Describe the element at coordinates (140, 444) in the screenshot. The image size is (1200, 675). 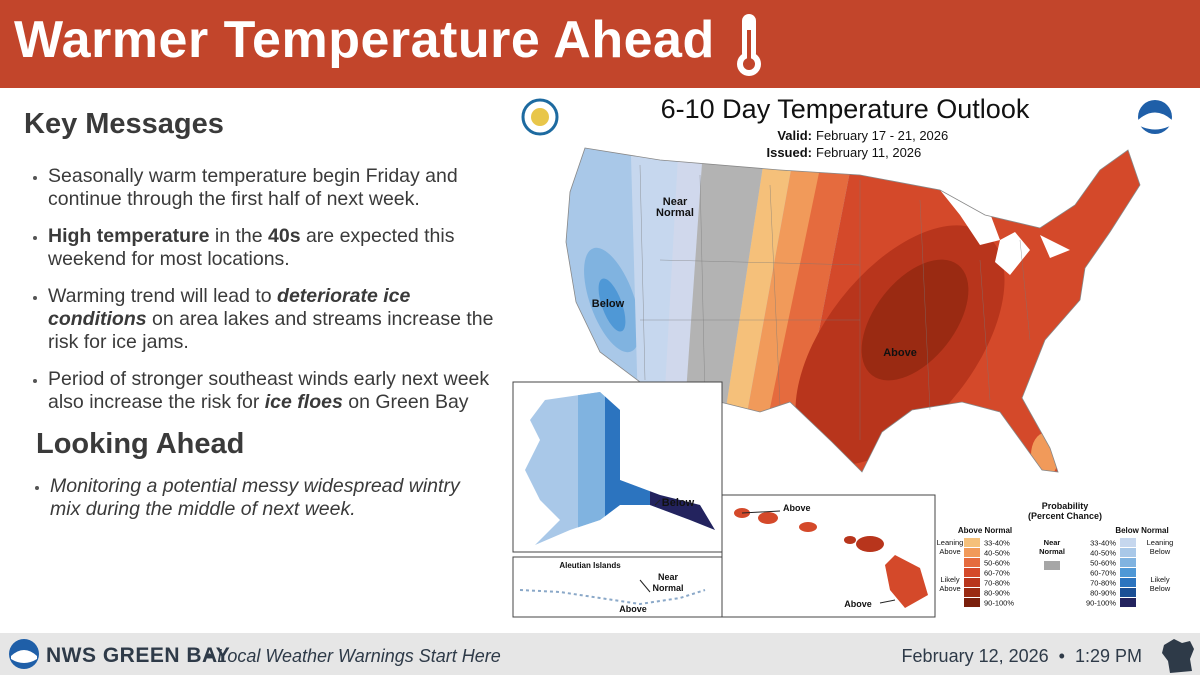
I see `looking-ahead-heading: Looking Ahead` at that location.